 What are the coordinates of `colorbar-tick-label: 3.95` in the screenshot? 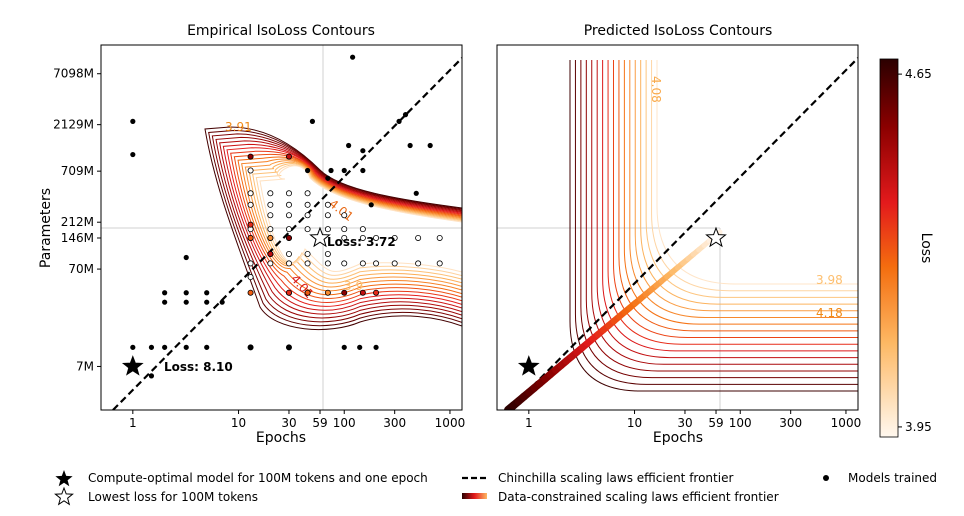 It's located at (918, 427).